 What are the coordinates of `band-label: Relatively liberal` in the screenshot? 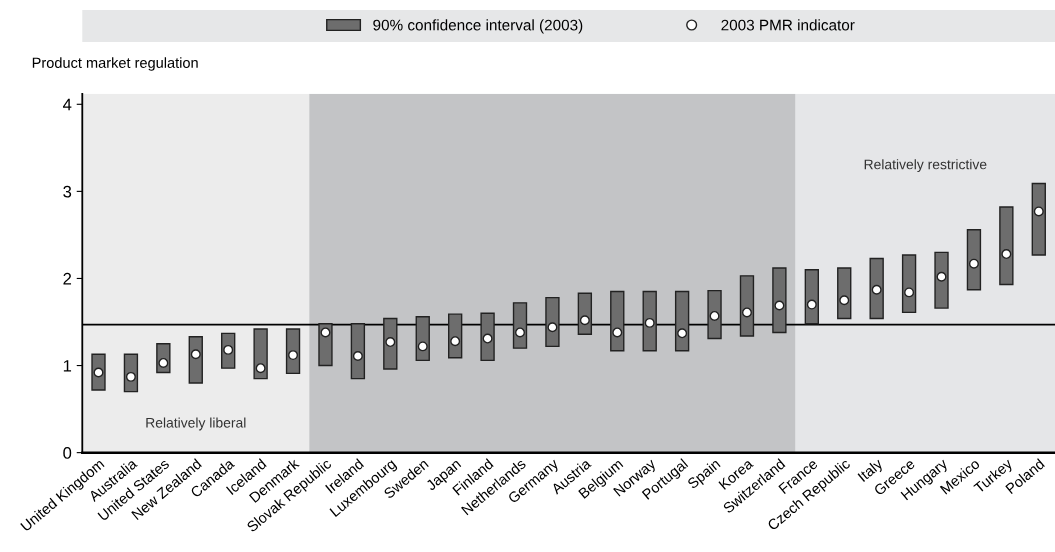 It's located at (196, 424).